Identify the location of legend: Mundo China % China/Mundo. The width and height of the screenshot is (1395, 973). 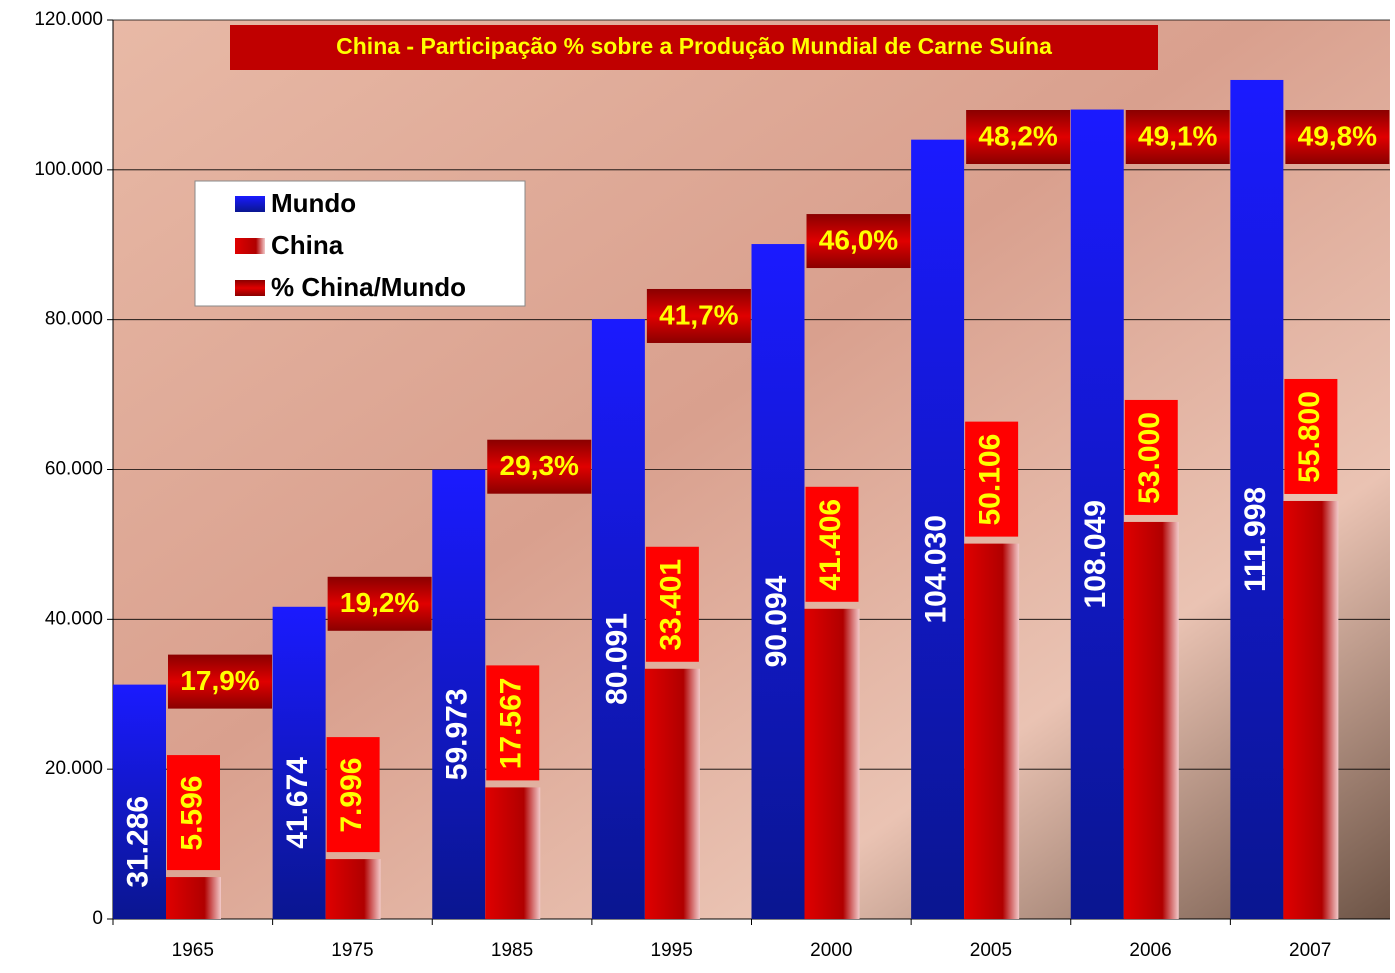
(360, 243).